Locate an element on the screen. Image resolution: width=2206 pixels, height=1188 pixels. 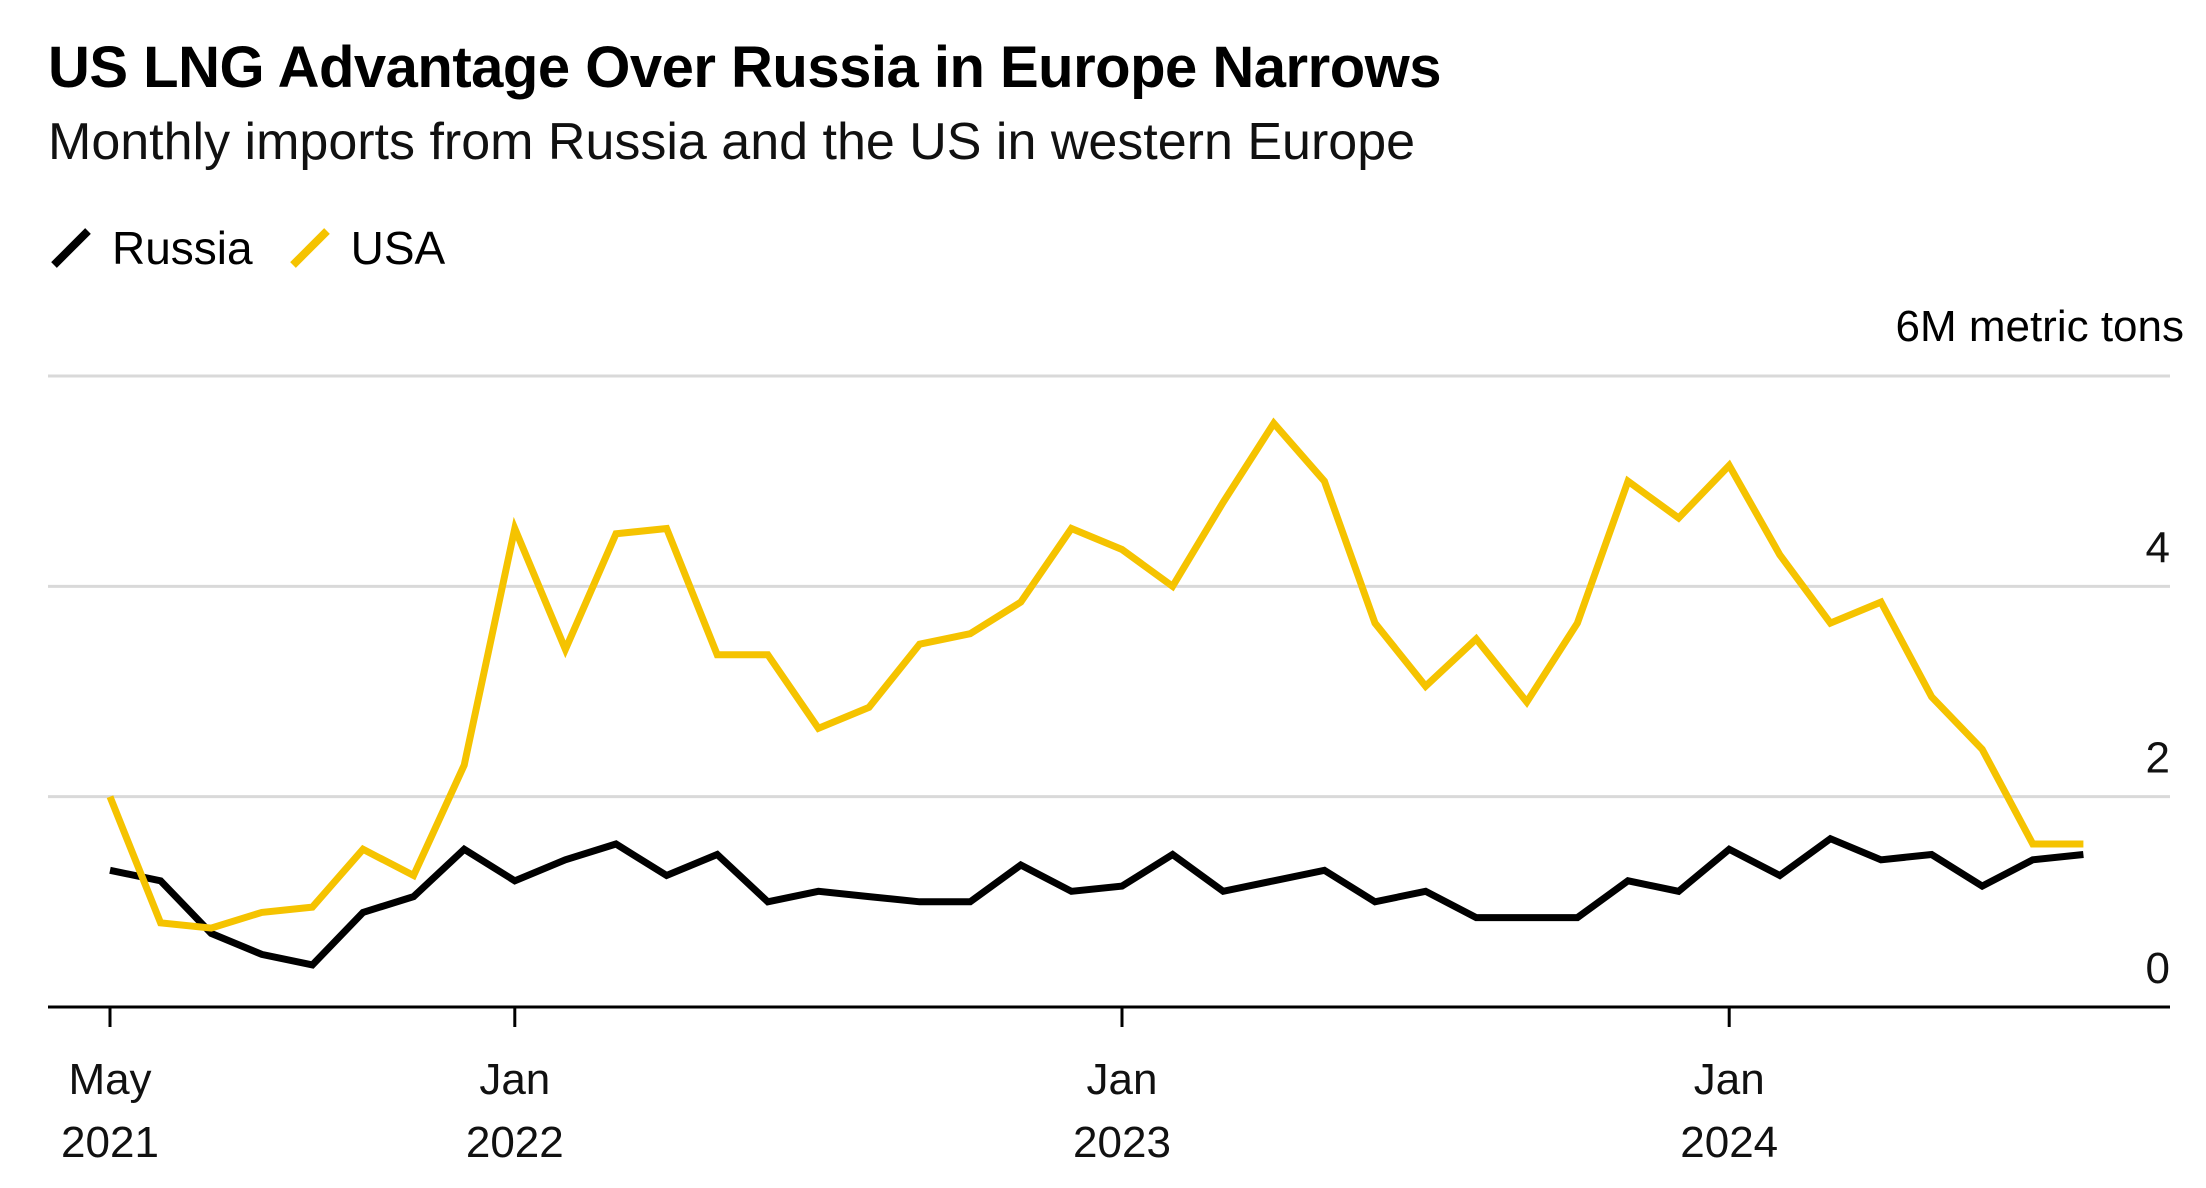
x-tick-label-2023-01-year: 2023 is located at coordinates (1122, 1142).